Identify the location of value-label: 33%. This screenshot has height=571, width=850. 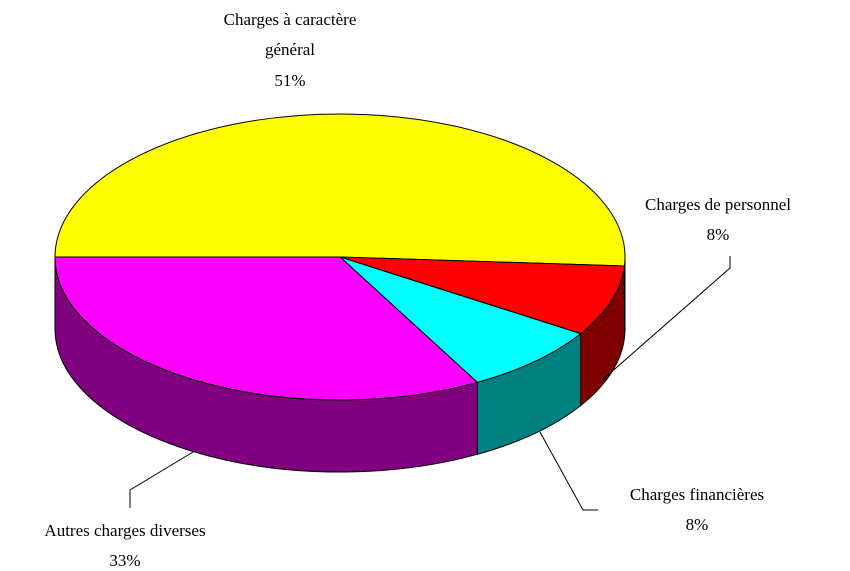
(125, 560).